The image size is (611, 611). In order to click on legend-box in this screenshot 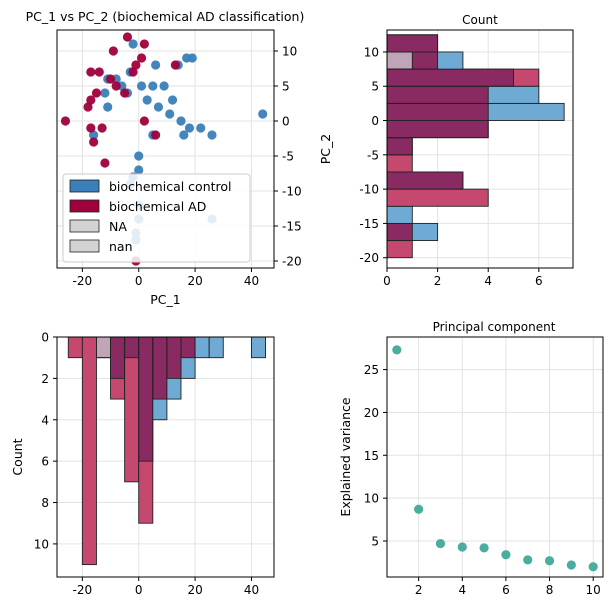, I will do `click(156, 218)`.